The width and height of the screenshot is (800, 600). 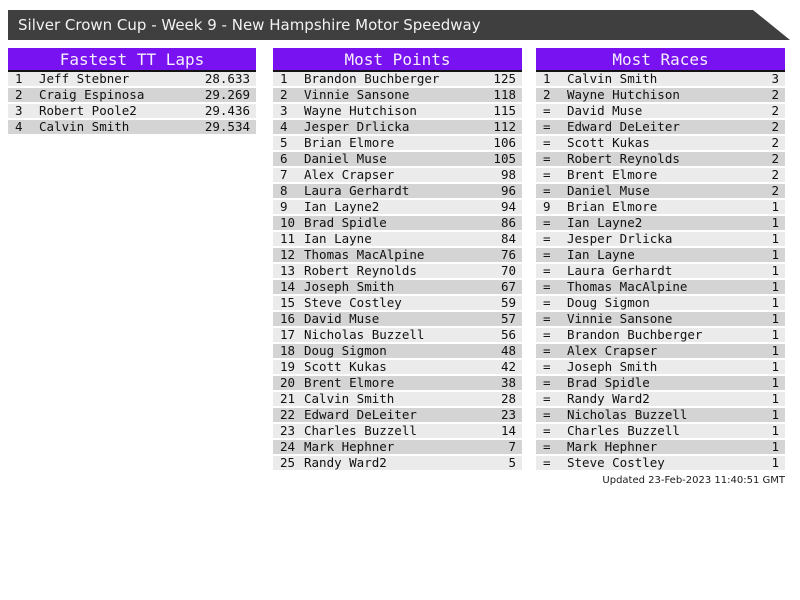 I want to click on row-driver-name: Calvin Smith, so click(x=84, y=127).